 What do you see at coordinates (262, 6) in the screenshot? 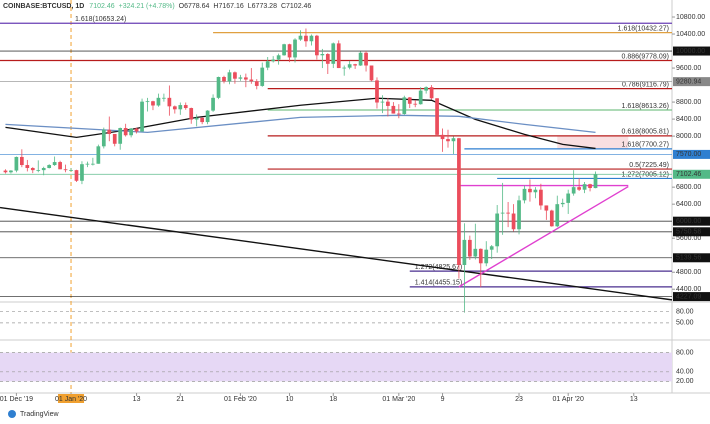
I see `low: L6773.28` at bounding box center [262, 6].